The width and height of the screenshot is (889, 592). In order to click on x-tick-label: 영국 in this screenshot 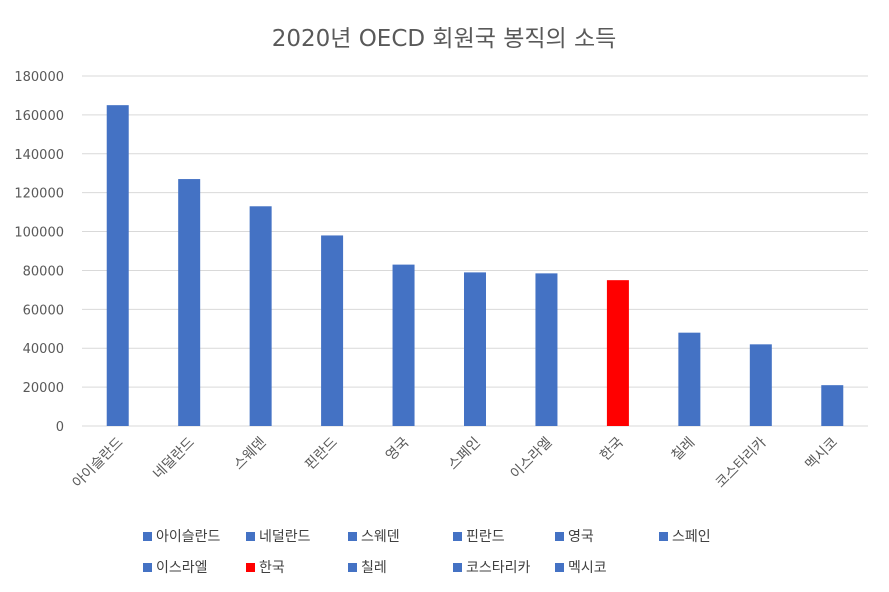, I will do `click(398, 449)`.